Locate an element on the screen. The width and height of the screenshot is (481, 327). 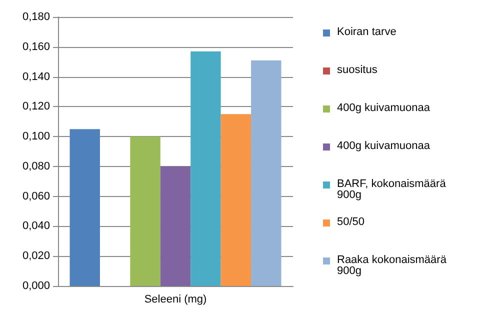
y-tick-label: 0,060 is located at coordinates (36, 196).